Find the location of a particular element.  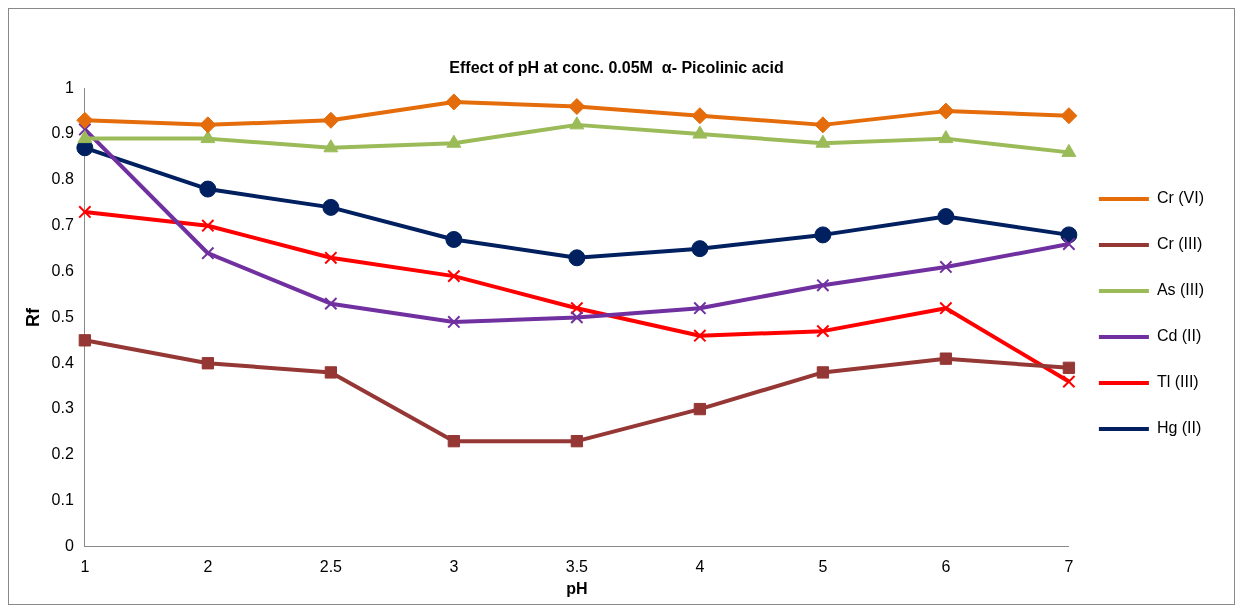

legend-label: Tl (III) is located at coordinates (1177, 382).